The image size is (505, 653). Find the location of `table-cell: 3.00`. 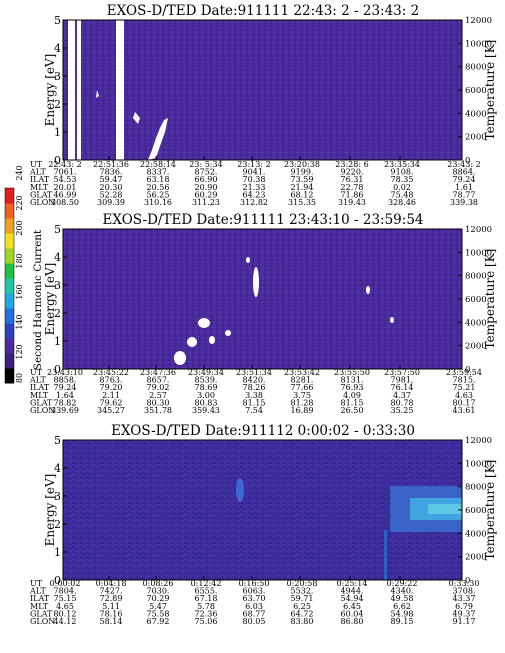

table-cell: 3.00 is located at coordinates (206, 395).